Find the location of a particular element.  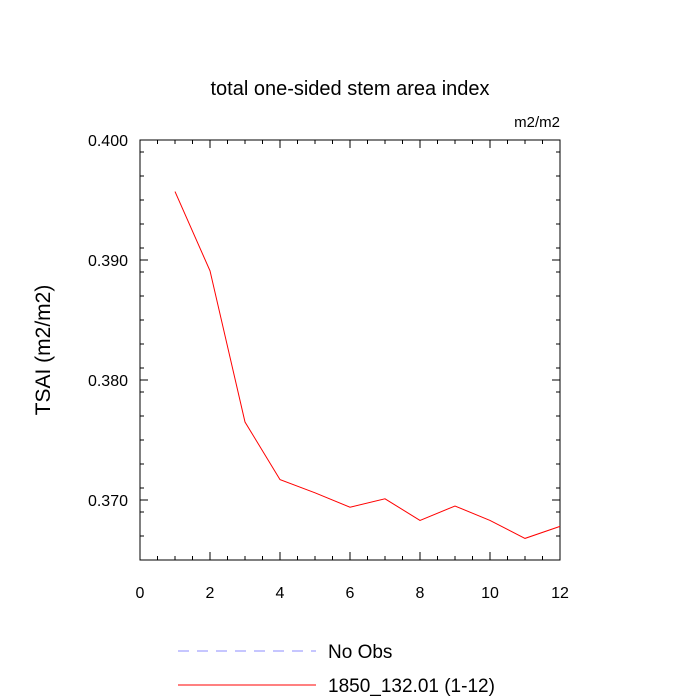

units-label: m2/m2 is located at coordinates (537, 122).